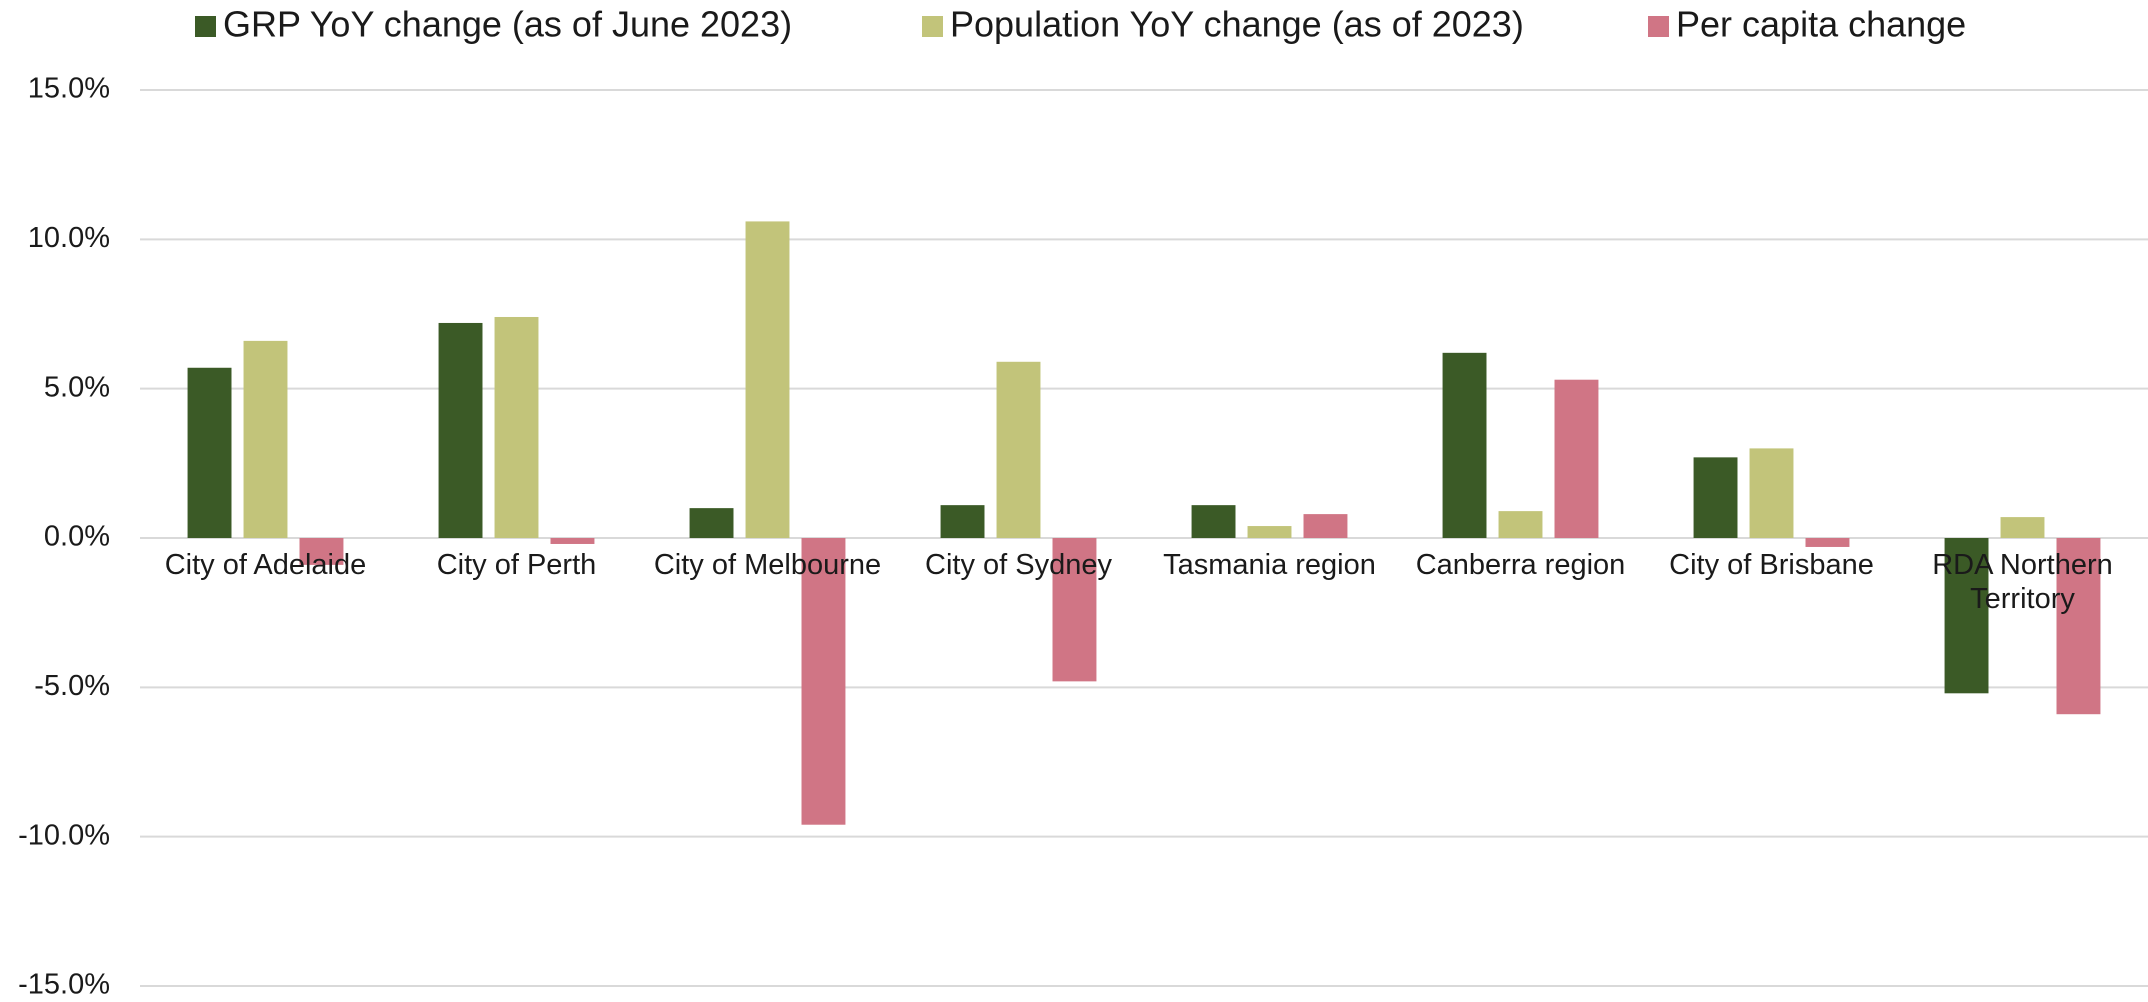 This screenshot has height=1002, width=2148. I want to click on x-tick-label: City of Sydney, so click(1018, 565).